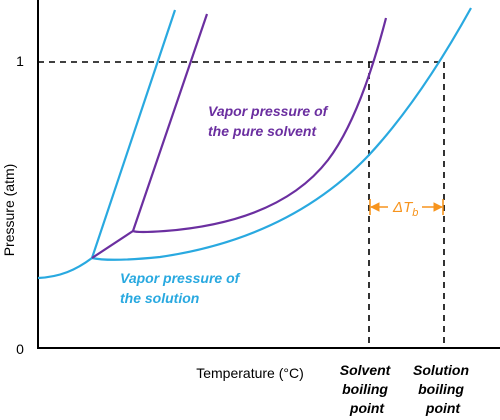  I want to click on solution-sublimation-curve, so click(65, 268).